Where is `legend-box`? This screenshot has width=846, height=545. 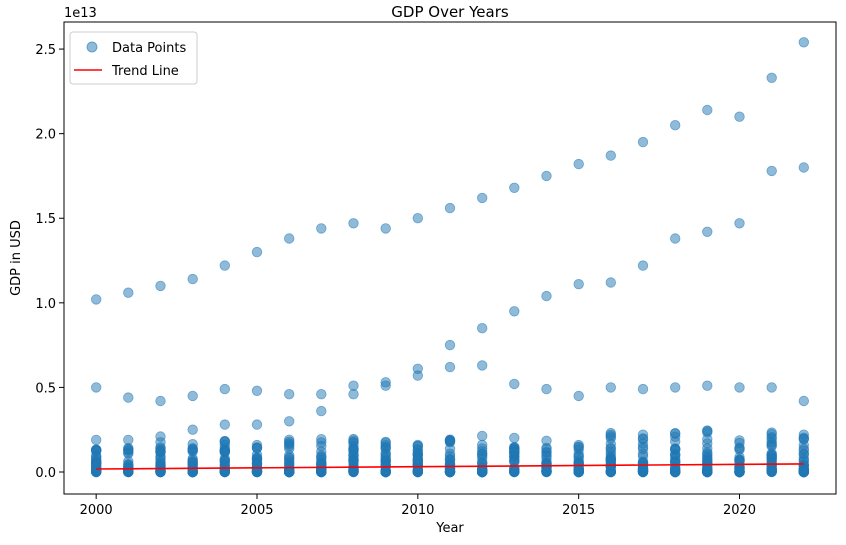
legend-box is located at coordinates (133, 58).